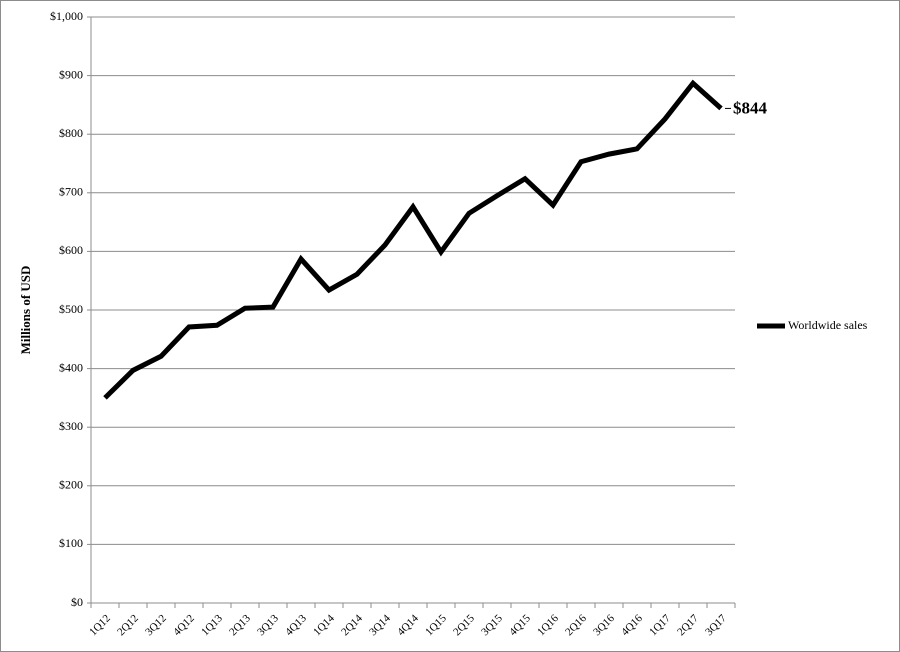  Describe the element at coordinates (71, 309) in the screenshot. I see `y-tick-label: $500` at that location.